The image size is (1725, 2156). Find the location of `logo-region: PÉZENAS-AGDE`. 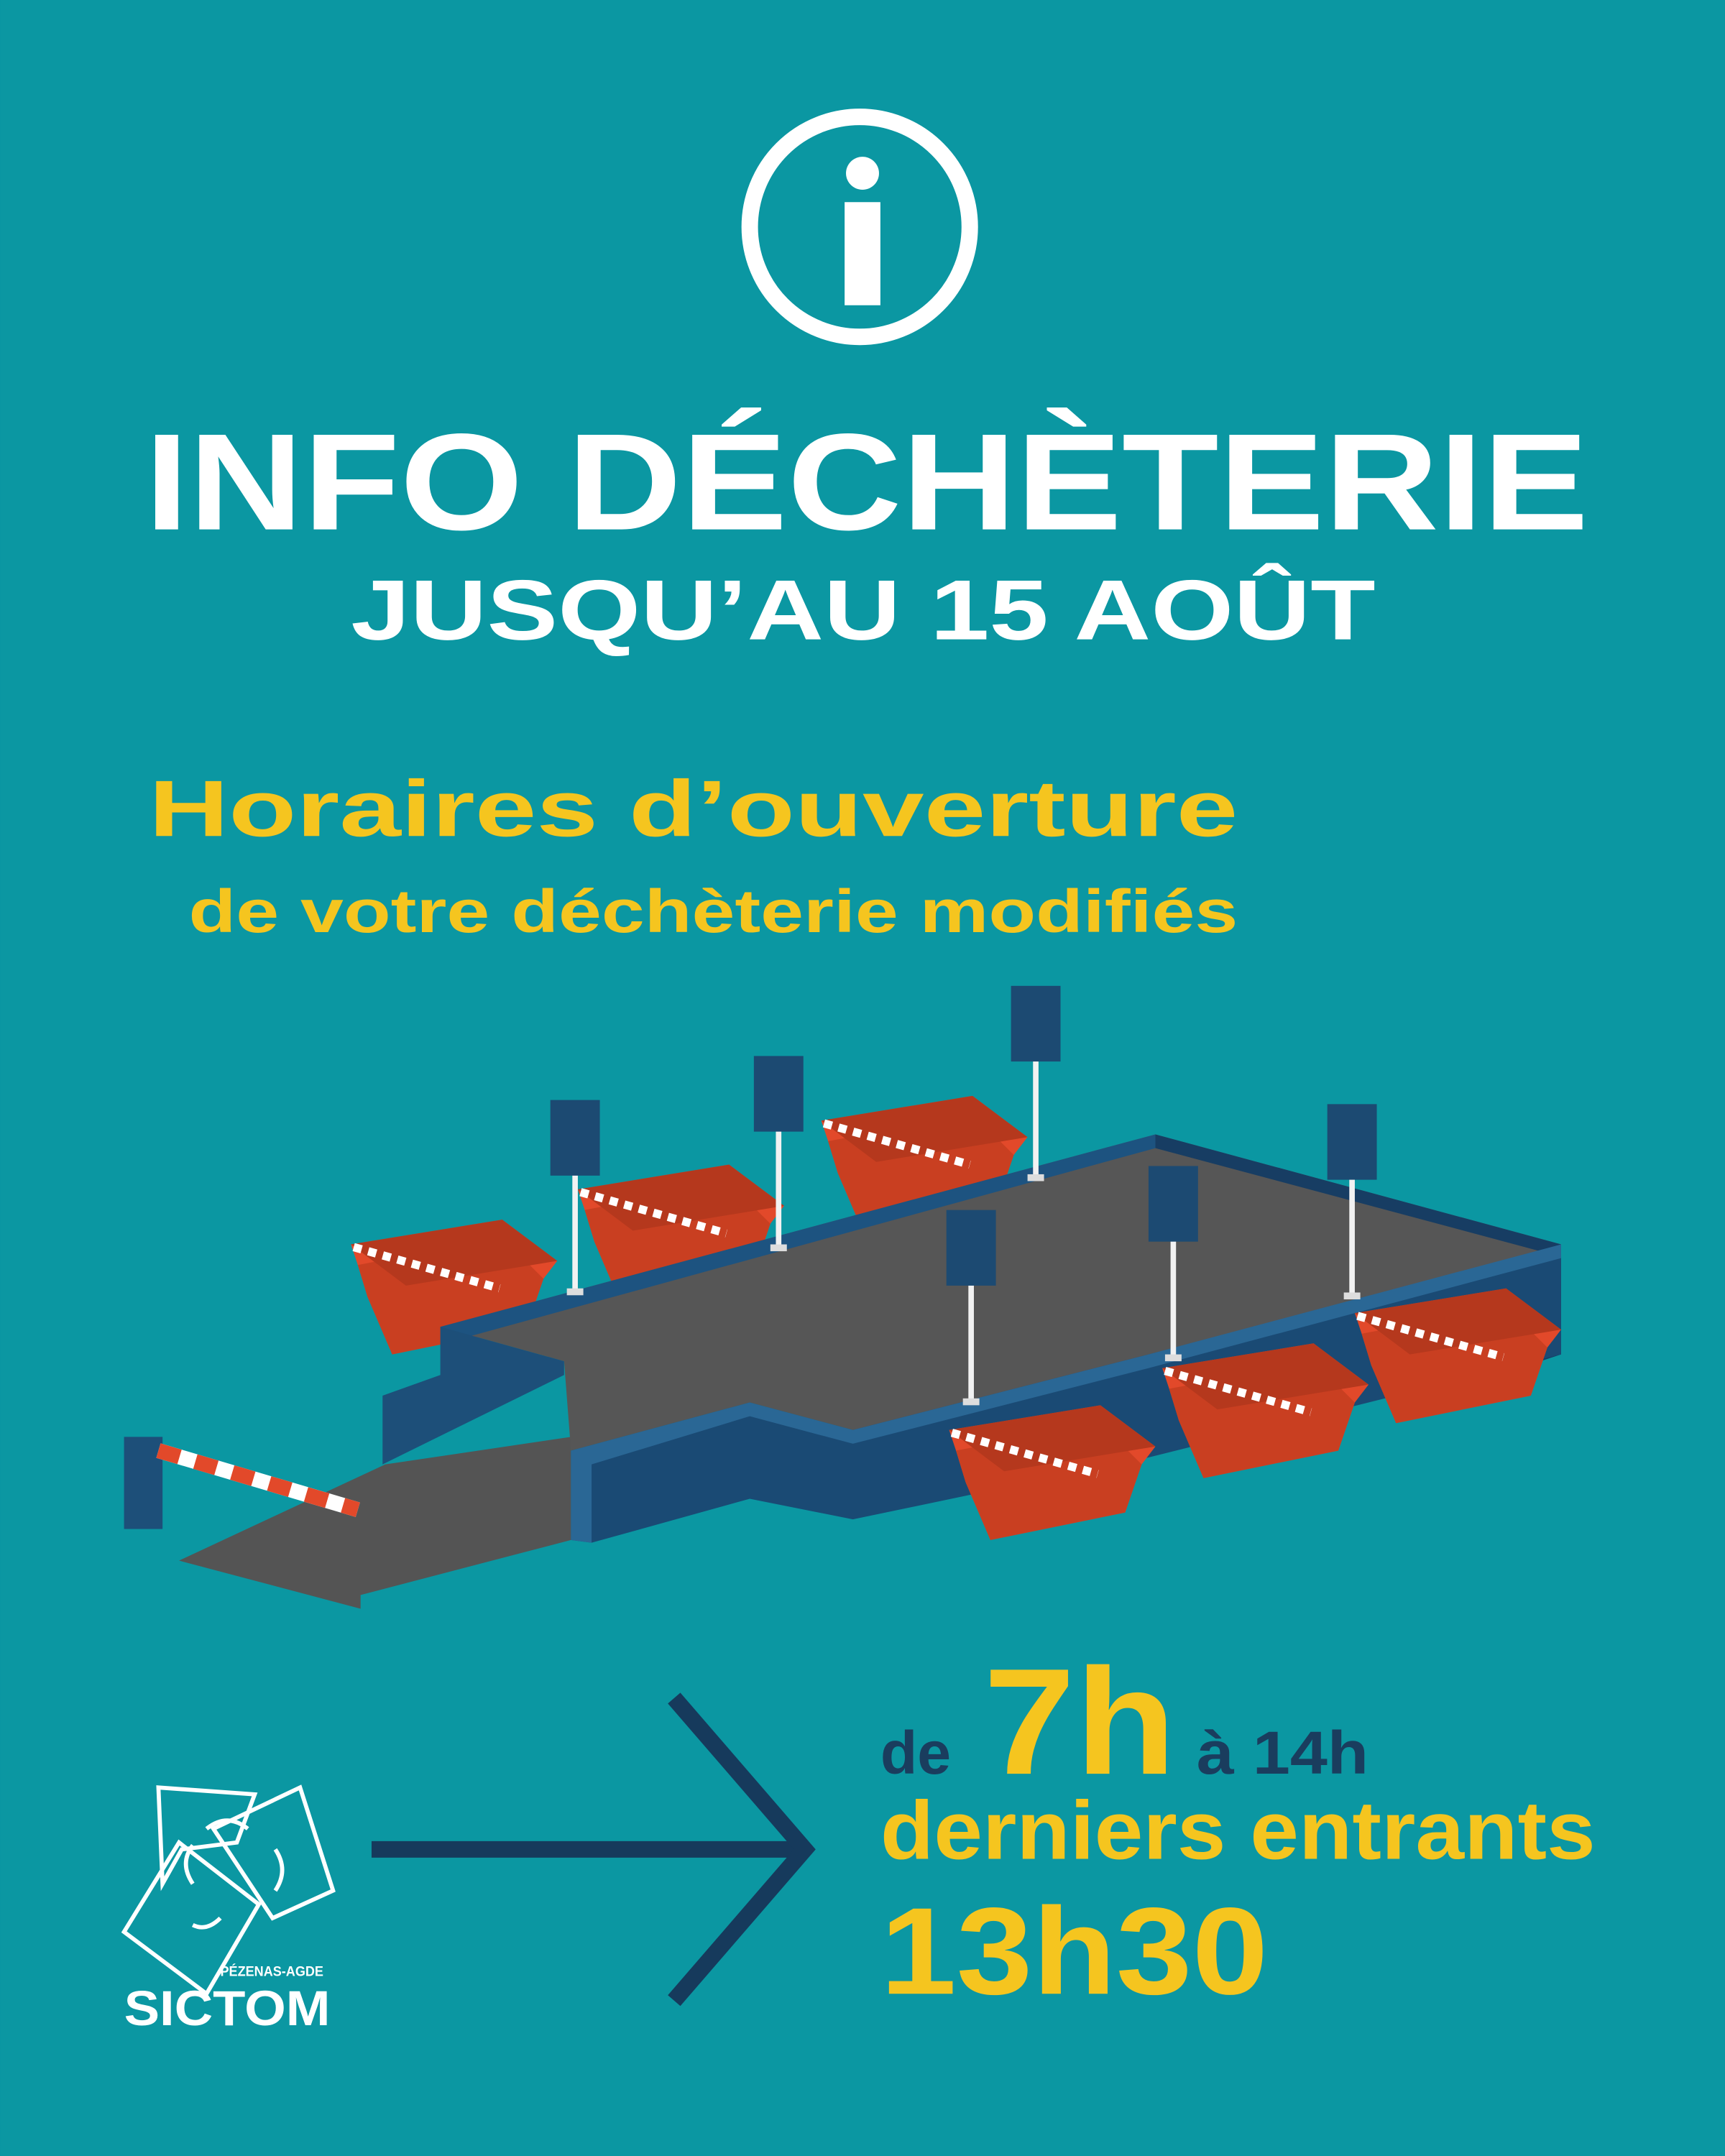

logo-region: PÉZENAS-AGDE is located at coordinates (272, 1971).